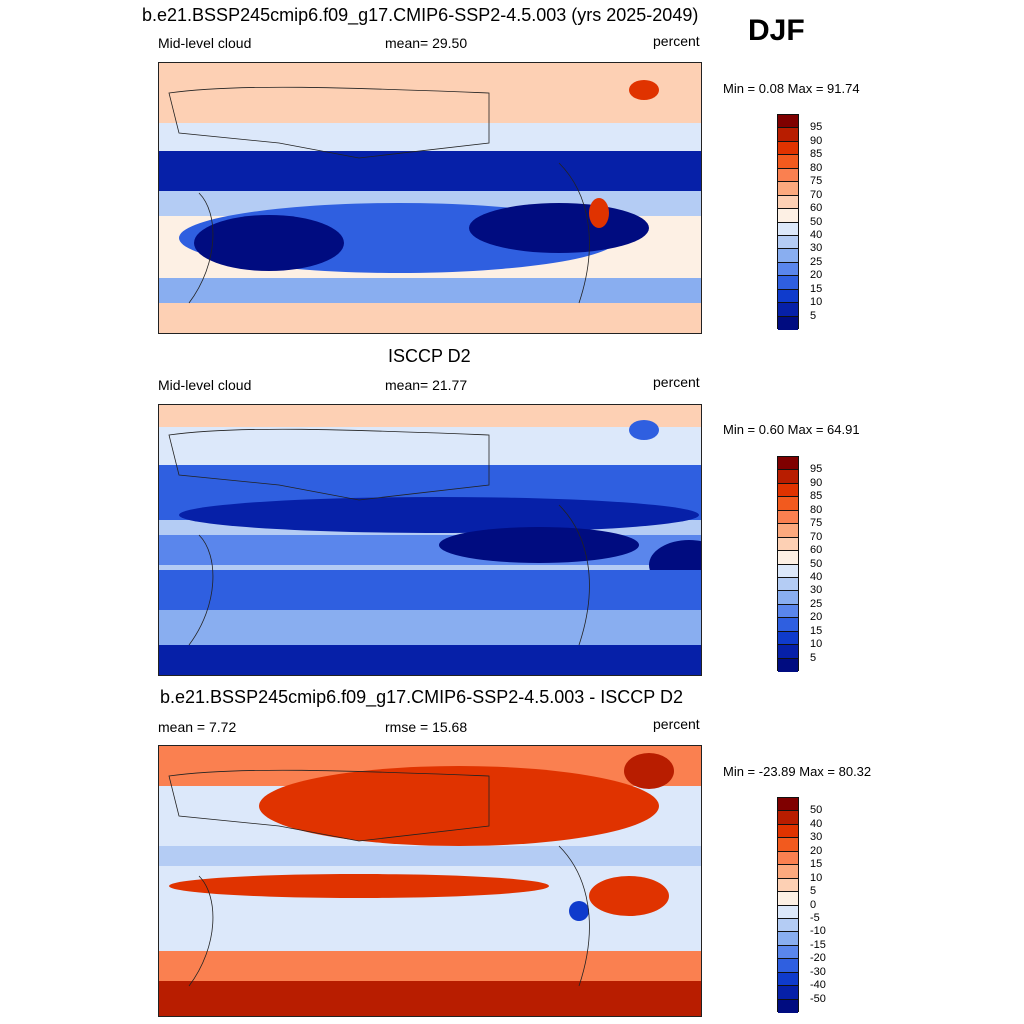 This screenshot has width=1024, height=1024. What do you see at coordinates (816, 482) in the screenshot?
I see `colorbar-tick-label: 90` at bounding box center [816, 482].